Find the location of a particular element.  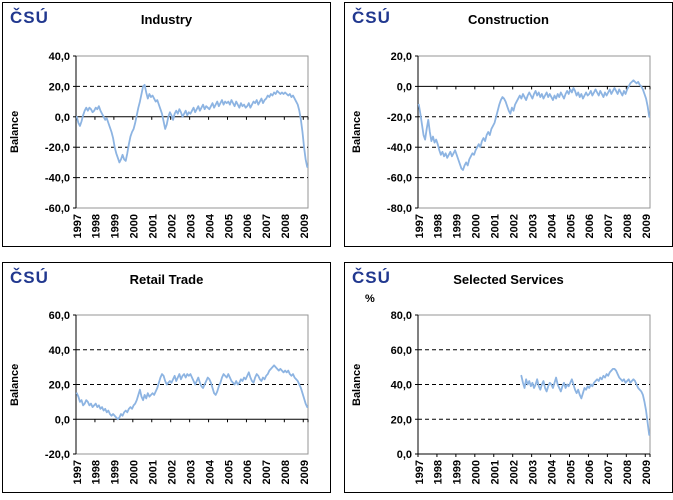

selected-services-series-line is located at coordinates (585, 401).